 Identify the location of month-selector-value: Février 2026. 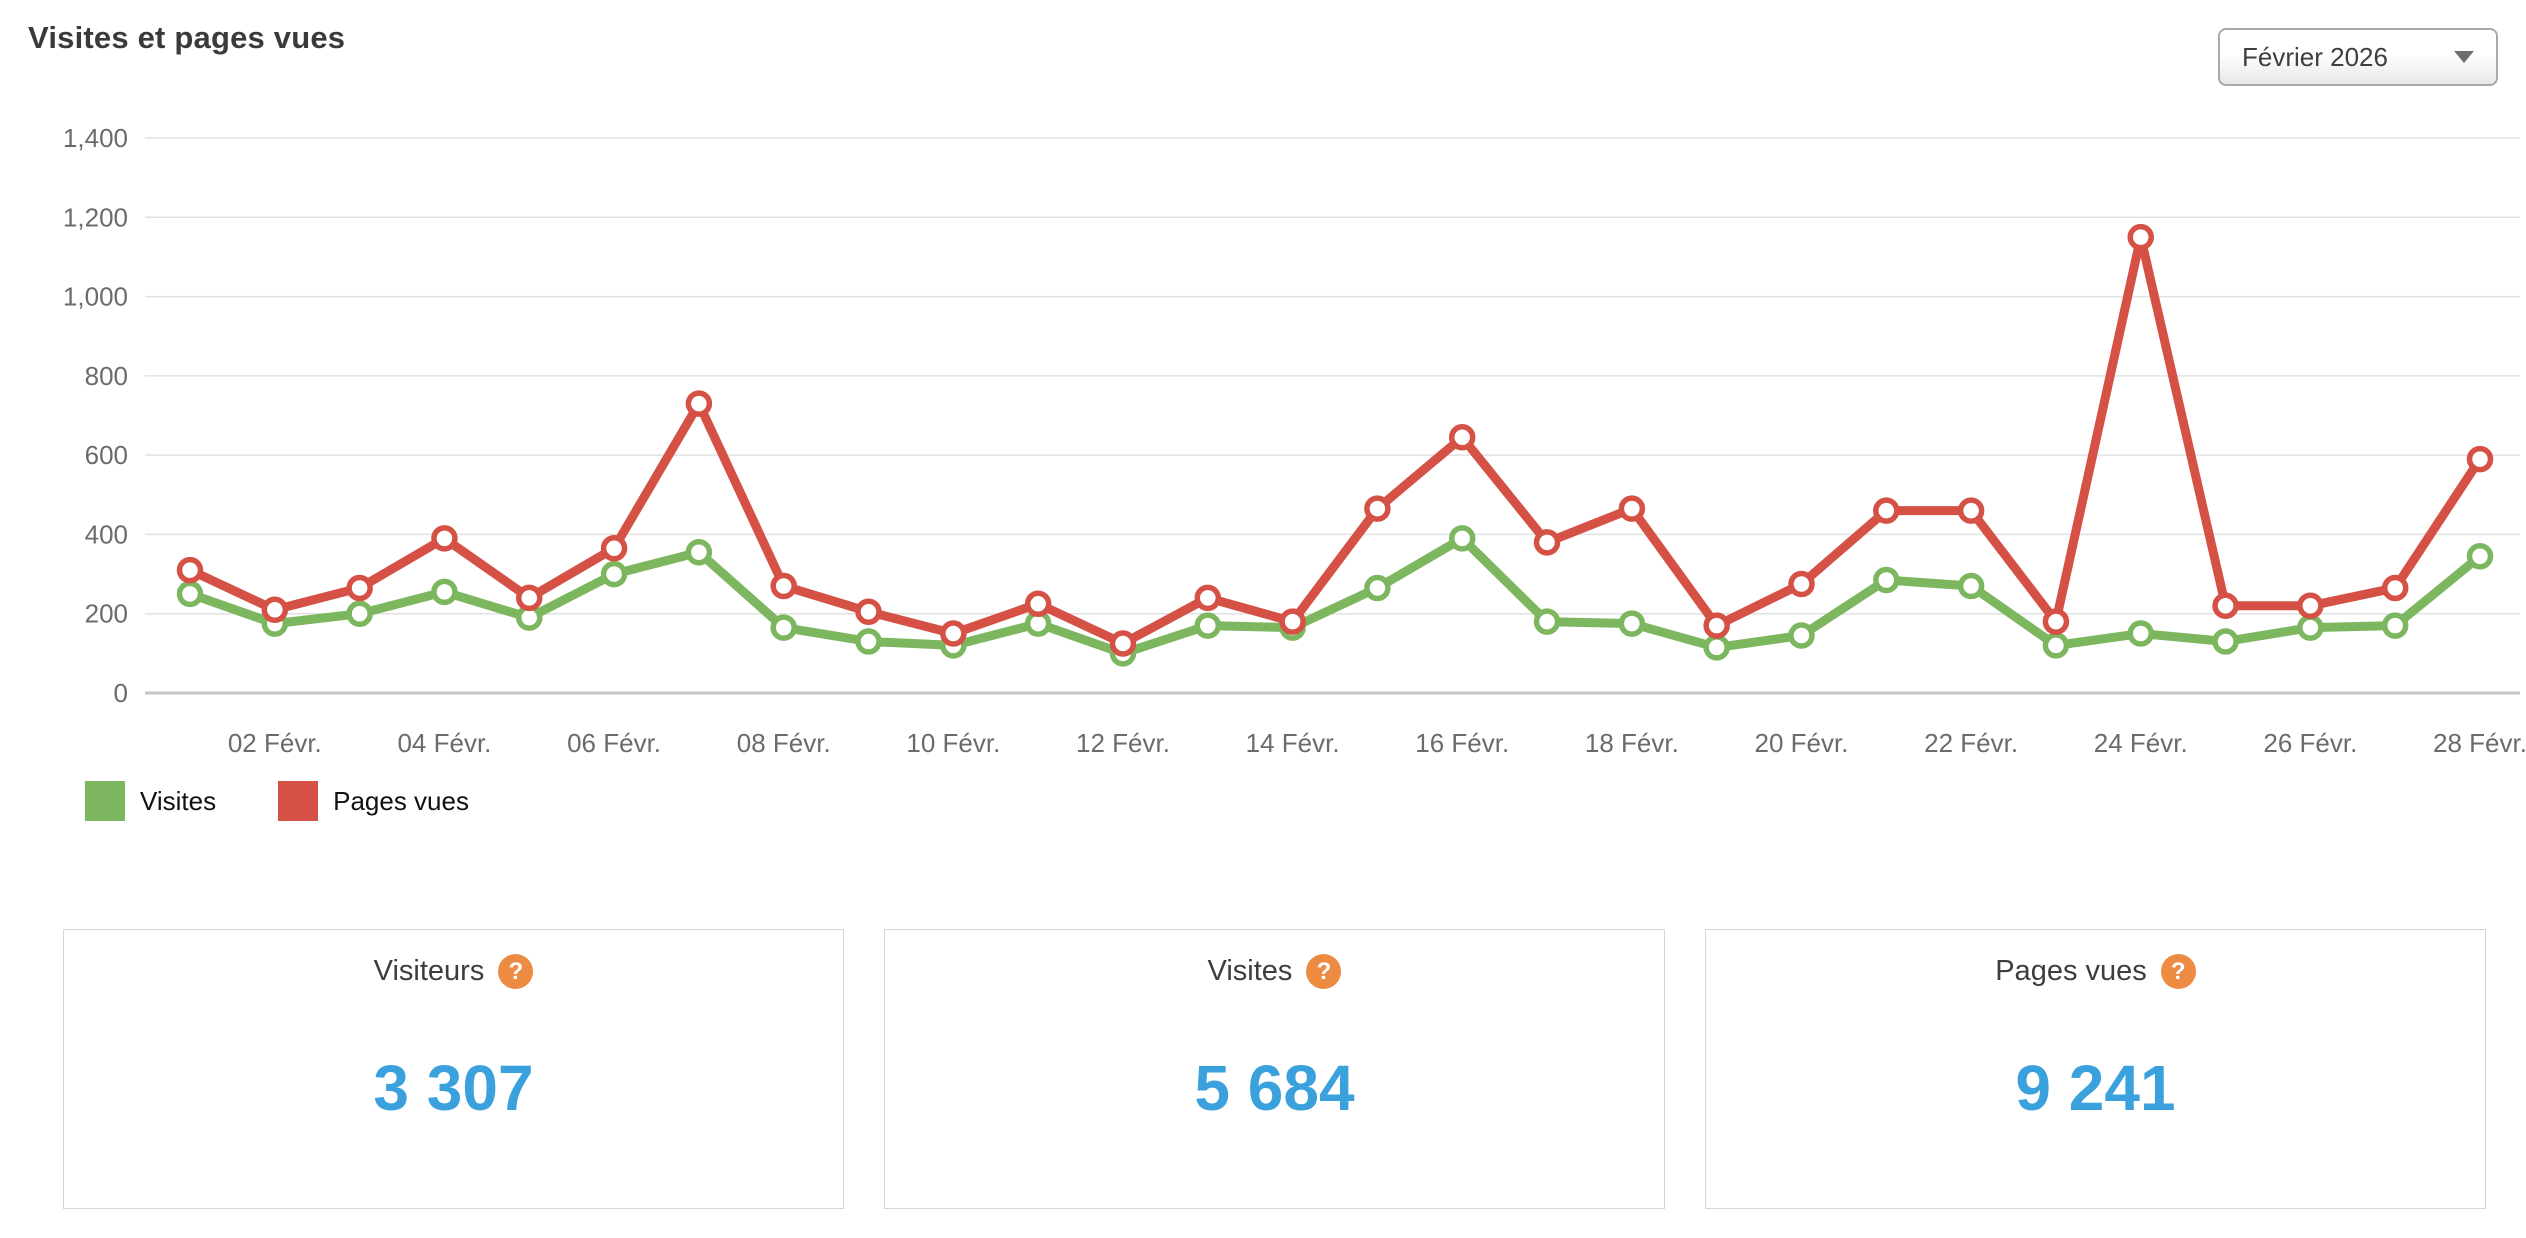
(2315, 56).